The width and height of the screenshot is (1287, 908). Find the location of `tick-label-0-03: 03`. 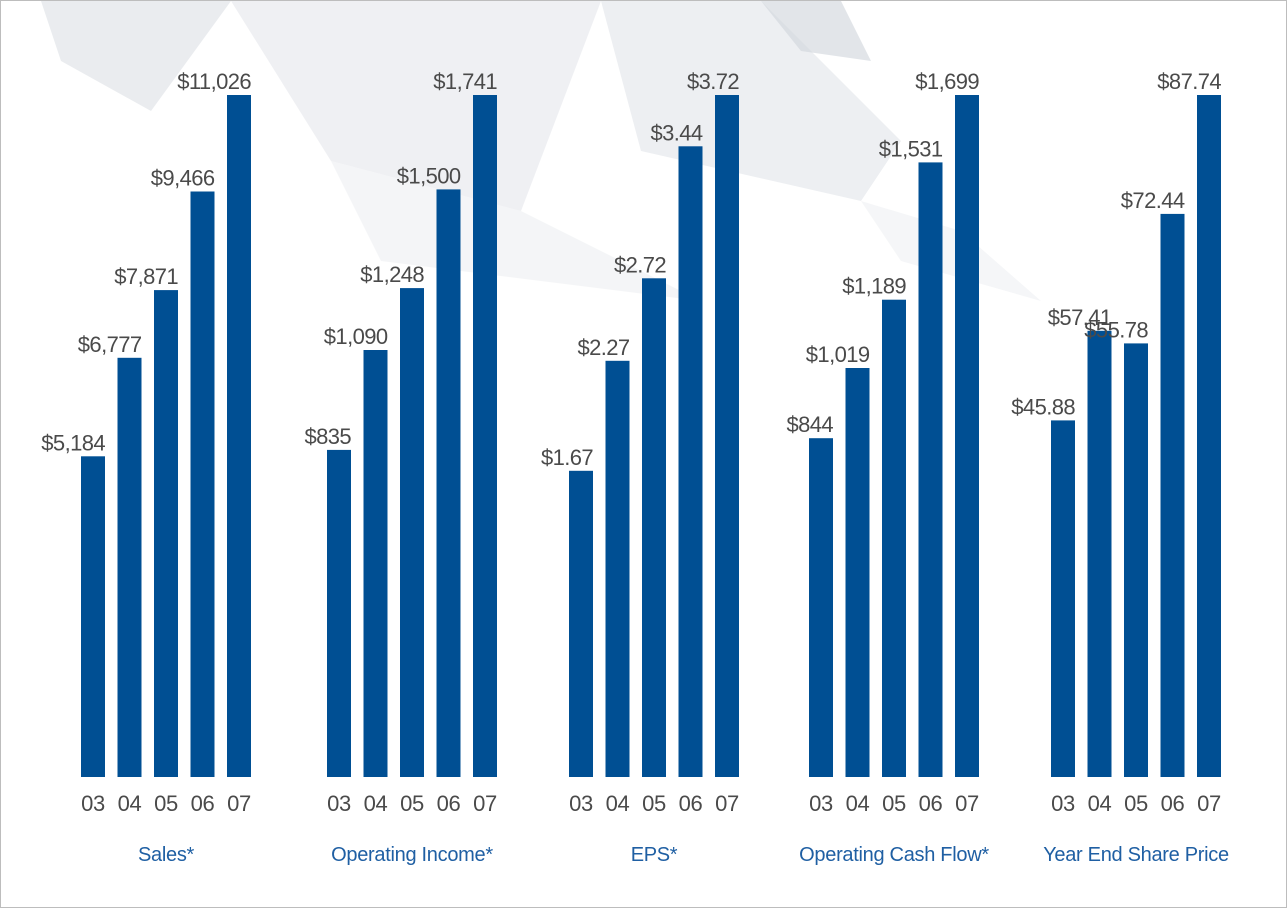

tick-label-0-03: 03 is located at coordinates (93, 803).